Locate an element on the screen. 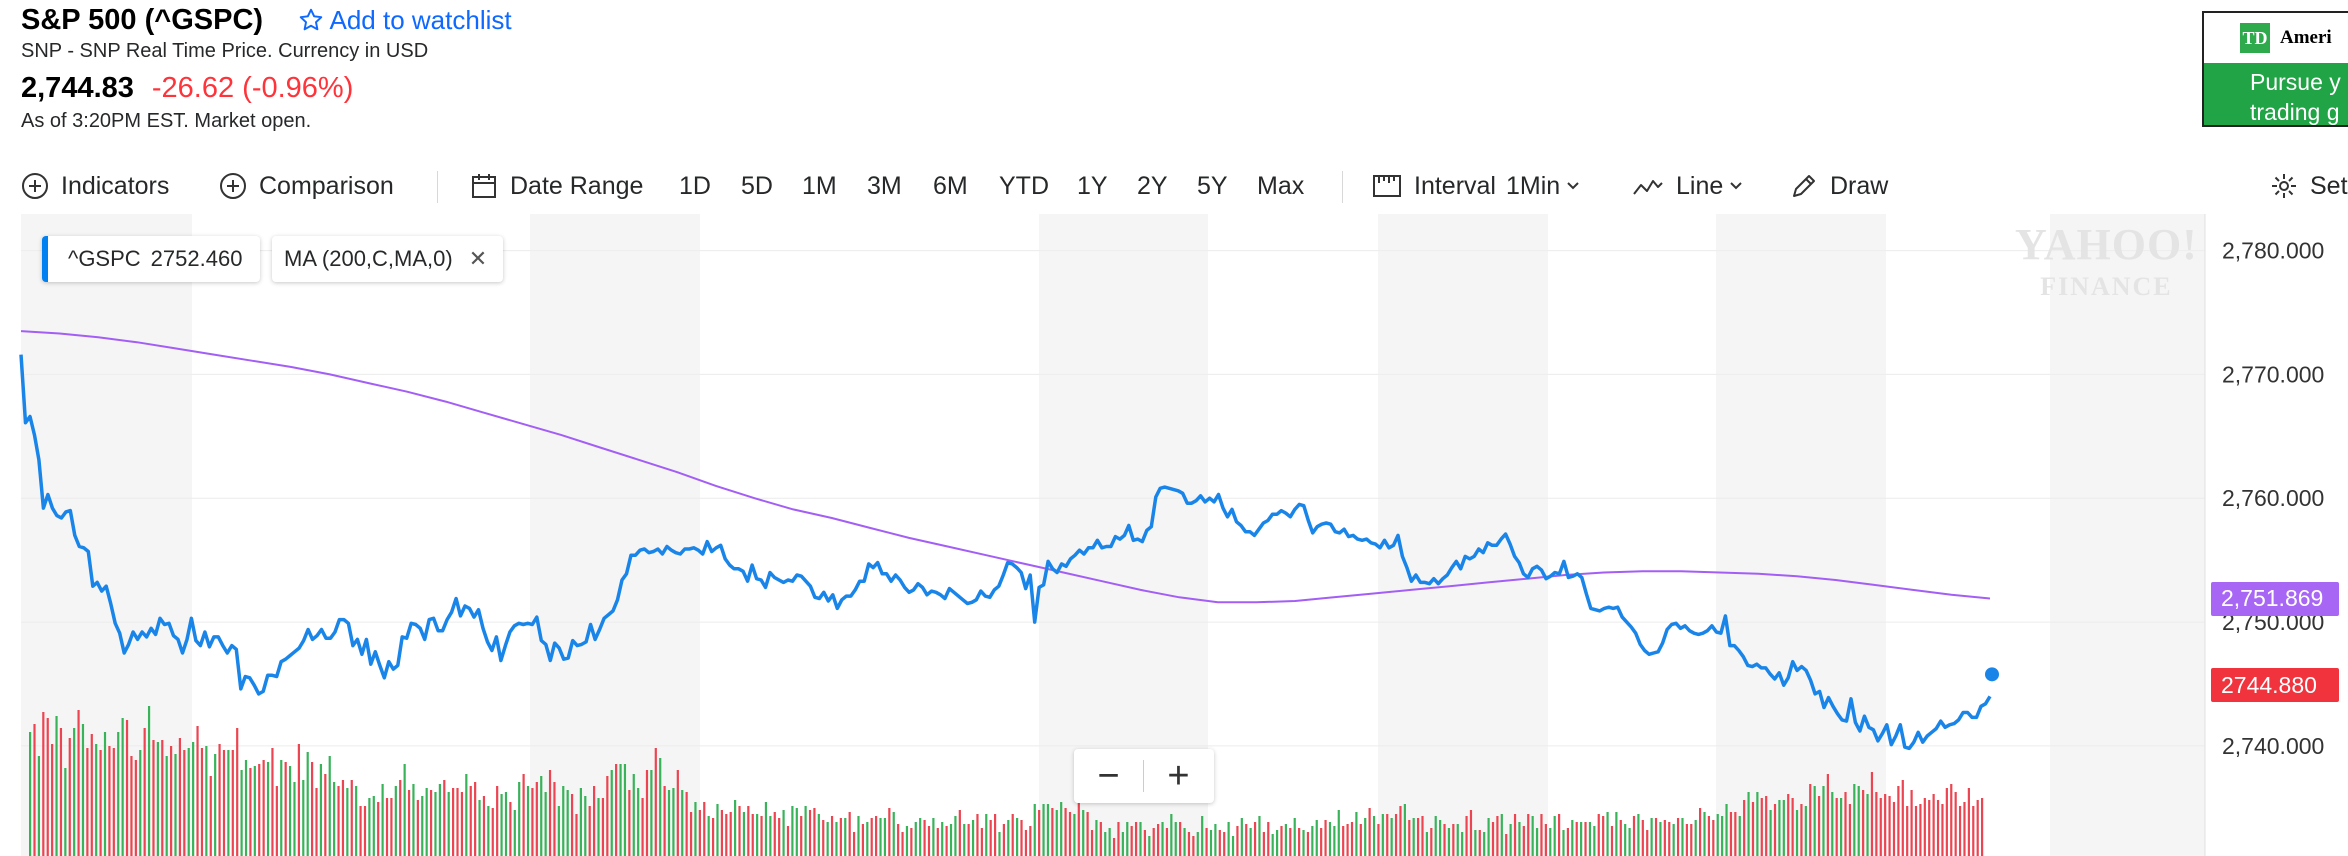  interval-dropdown: Interval 1Min is located at coordinates (1482, 186).